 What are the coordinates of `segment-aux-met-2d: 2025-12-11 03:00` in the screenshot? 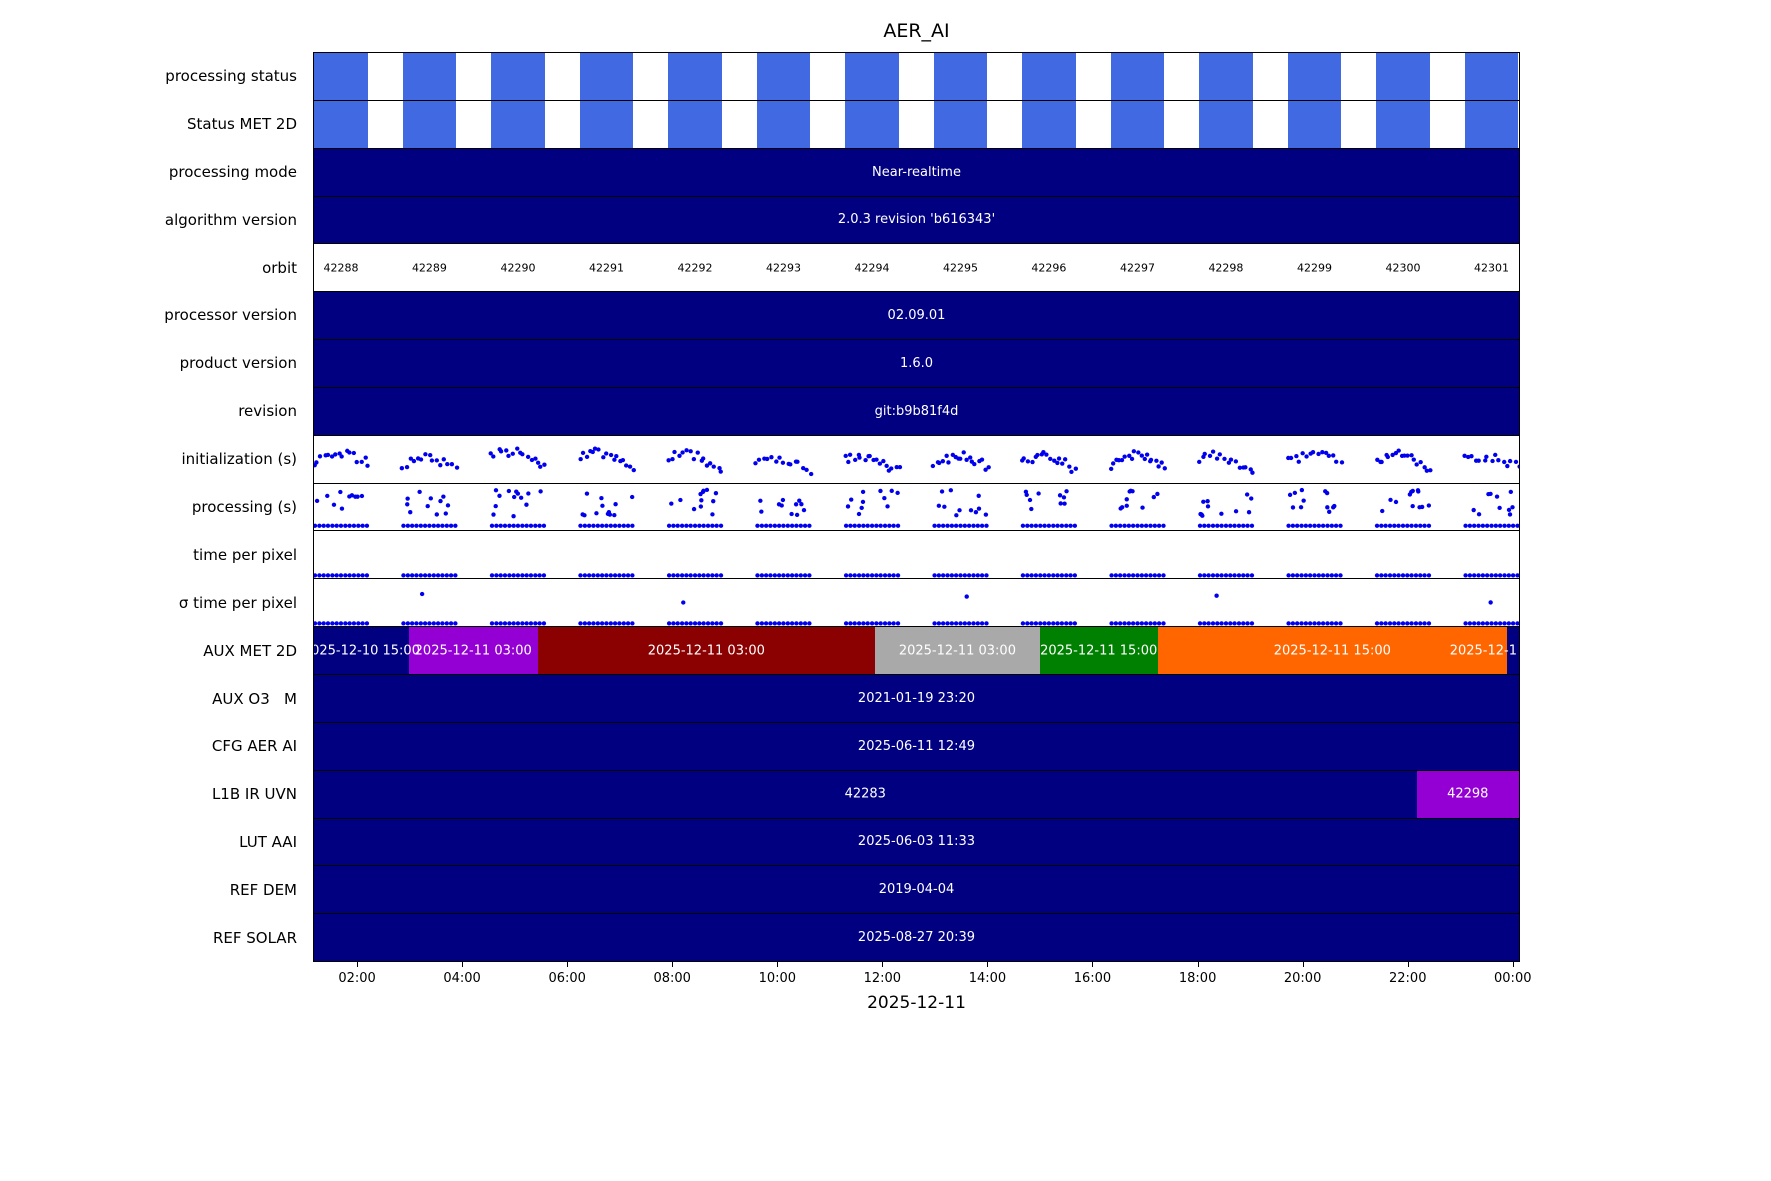 It's located at (706, 650).